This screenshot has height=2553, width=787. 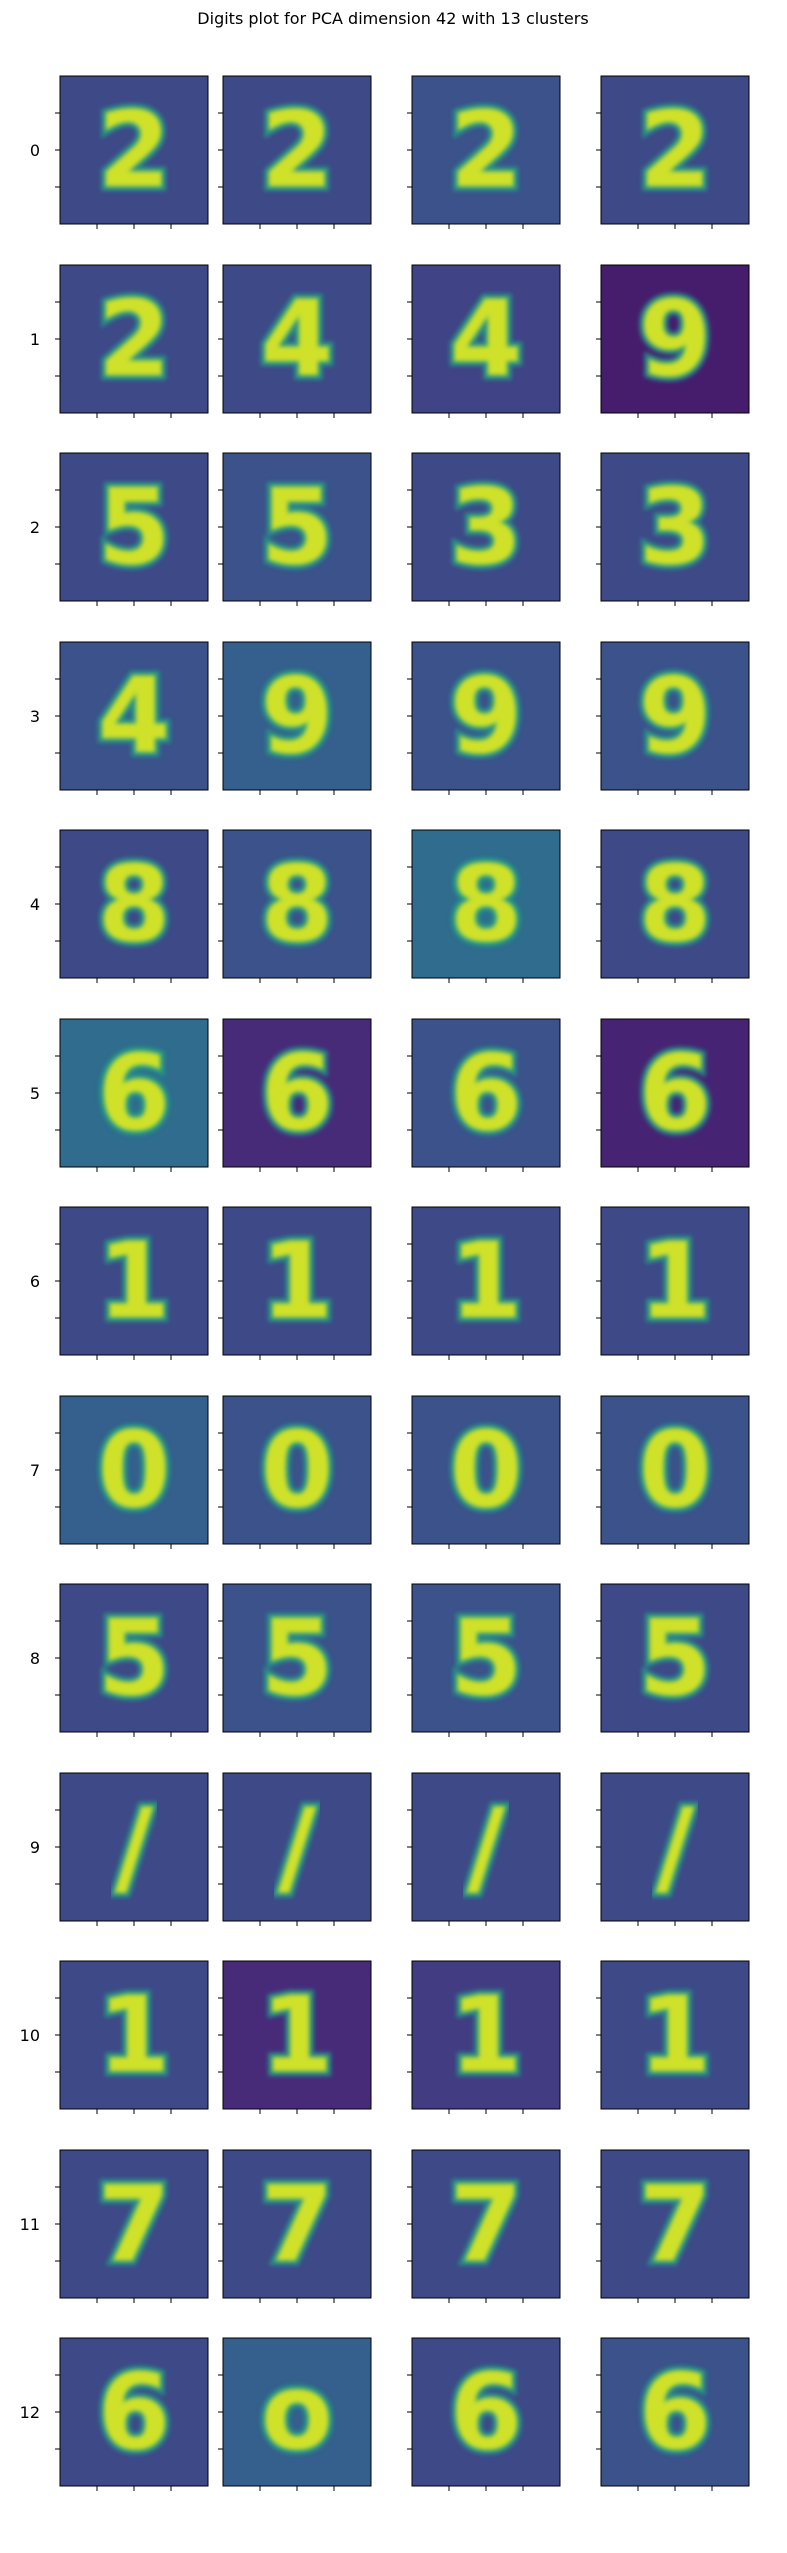 What do you see at coordinates (35, 150) in the screenshot?
I see `row-label: 0` at bounding box center [35, 150].